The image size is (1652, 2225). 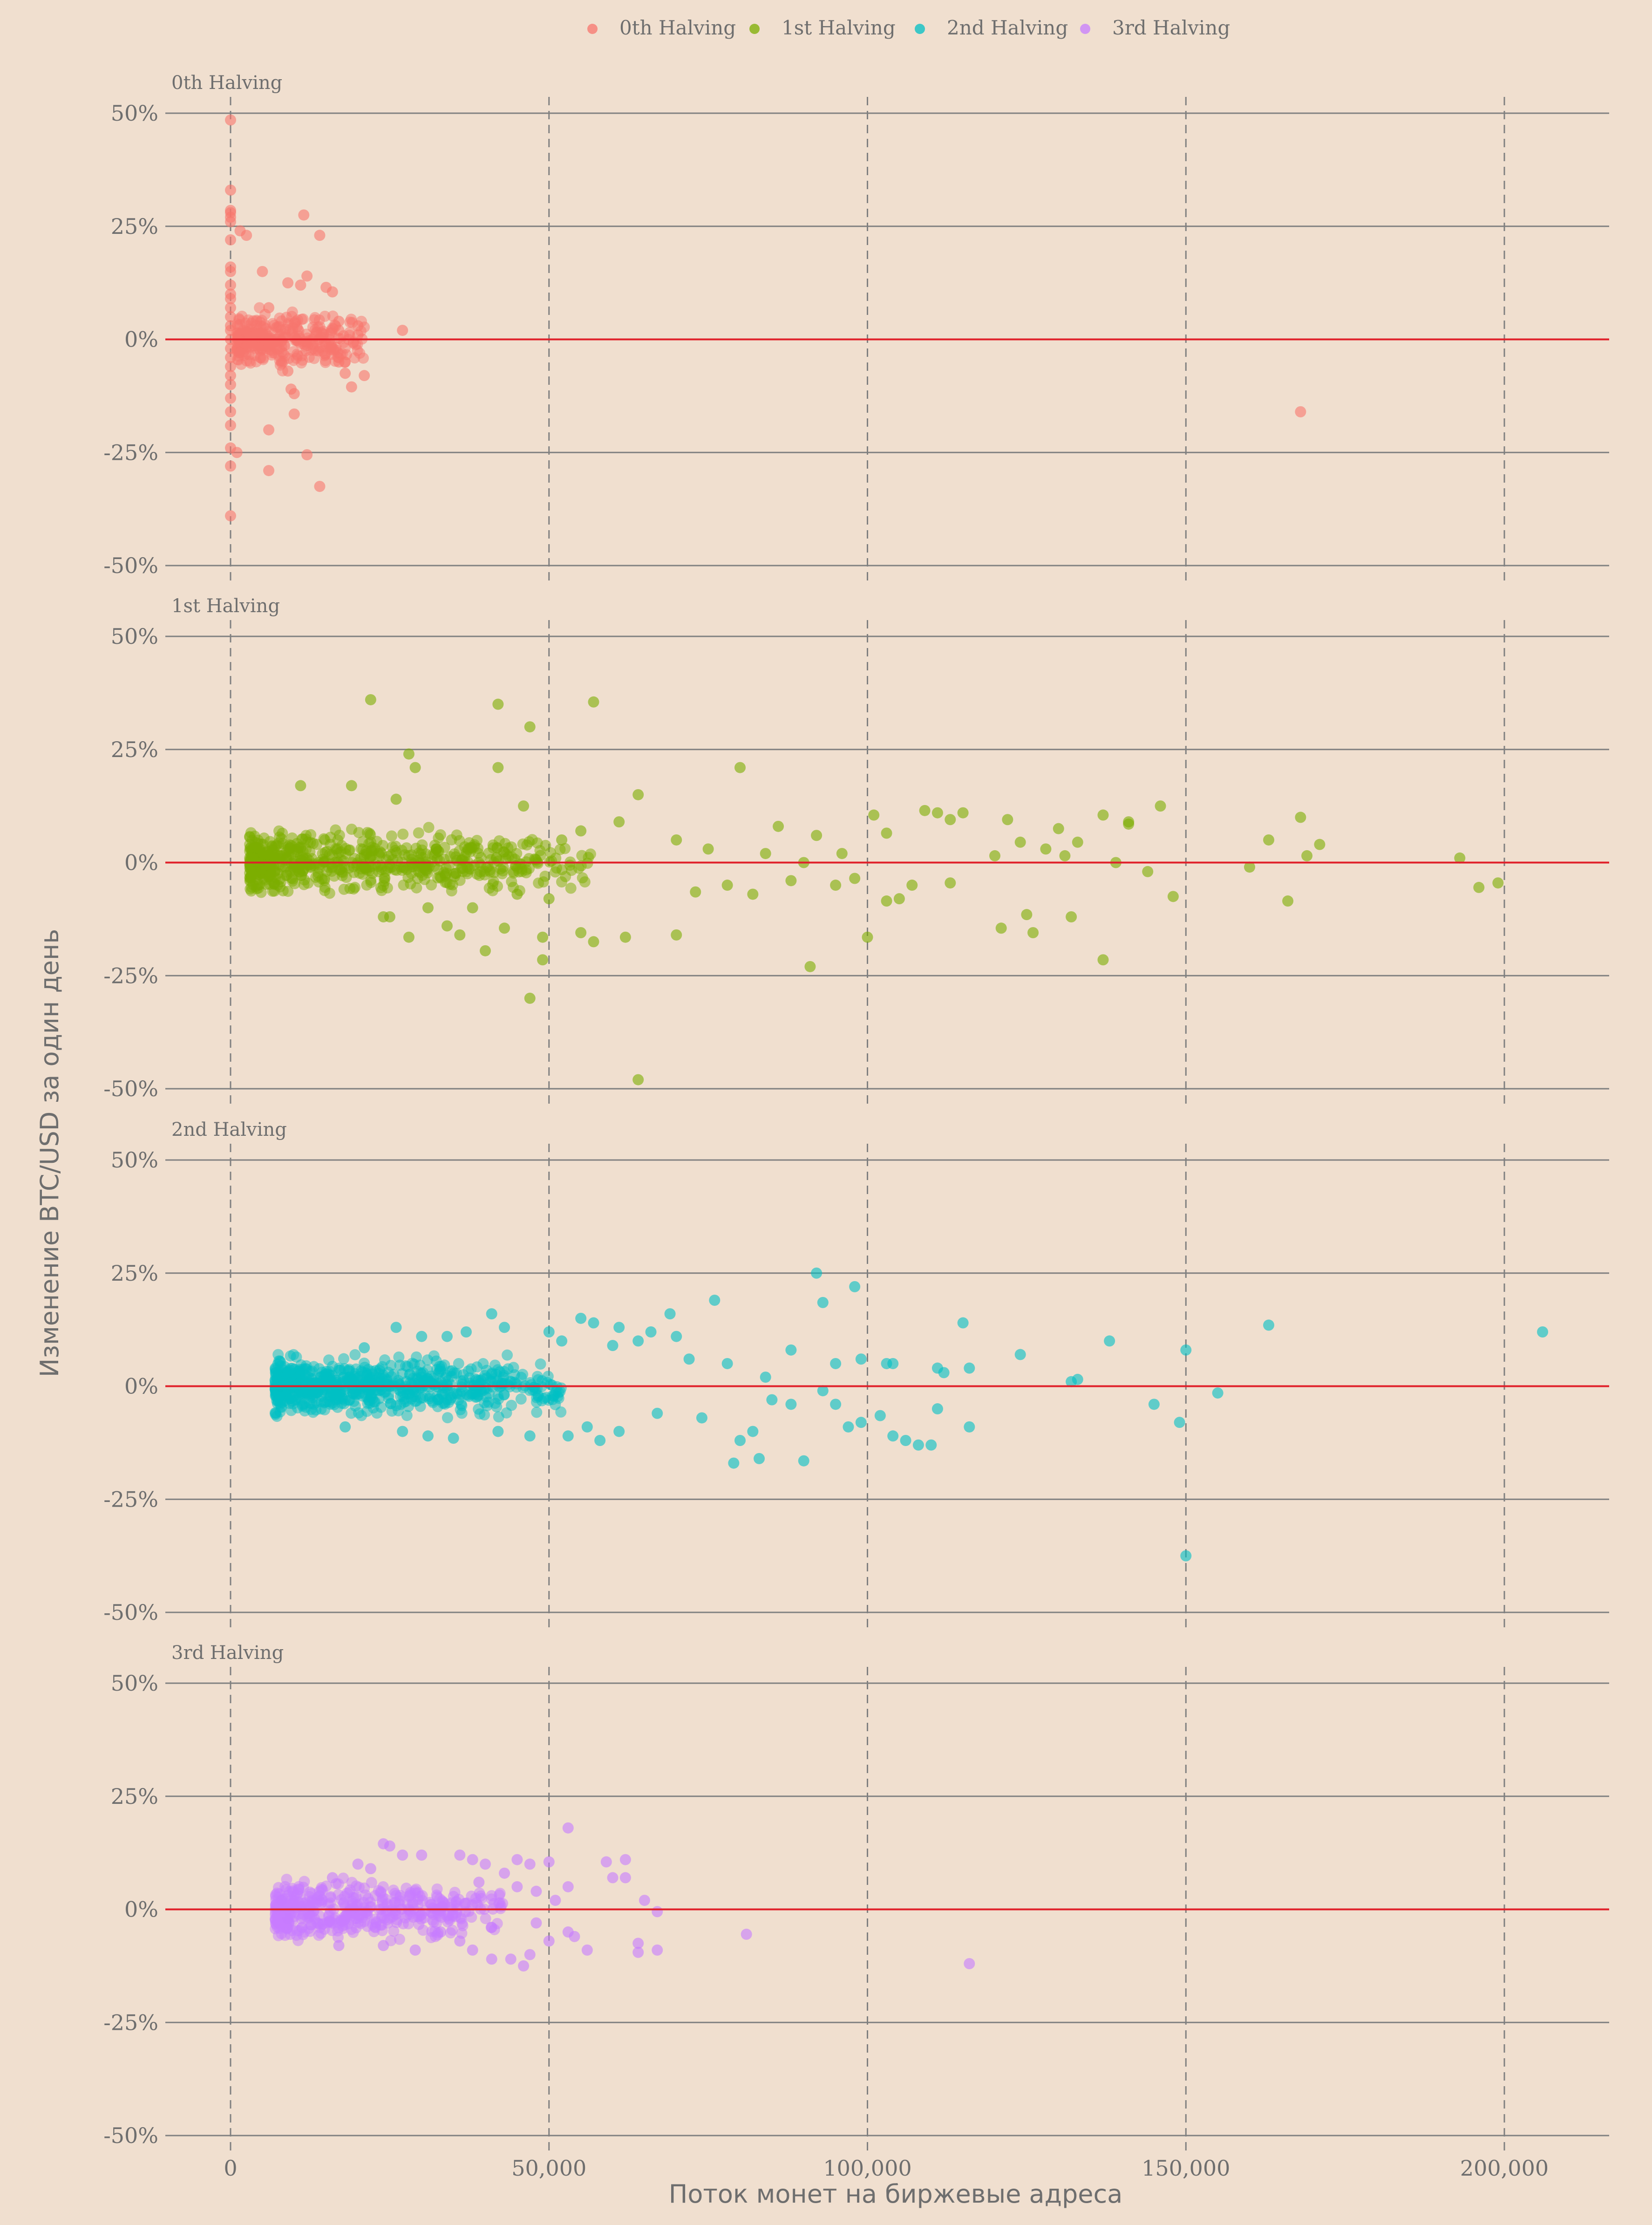 What do you see at coordinates (228, 1653) in the screenshot?
I see `facet-title: 3rd Halving` at bounding box center [228, 1653].